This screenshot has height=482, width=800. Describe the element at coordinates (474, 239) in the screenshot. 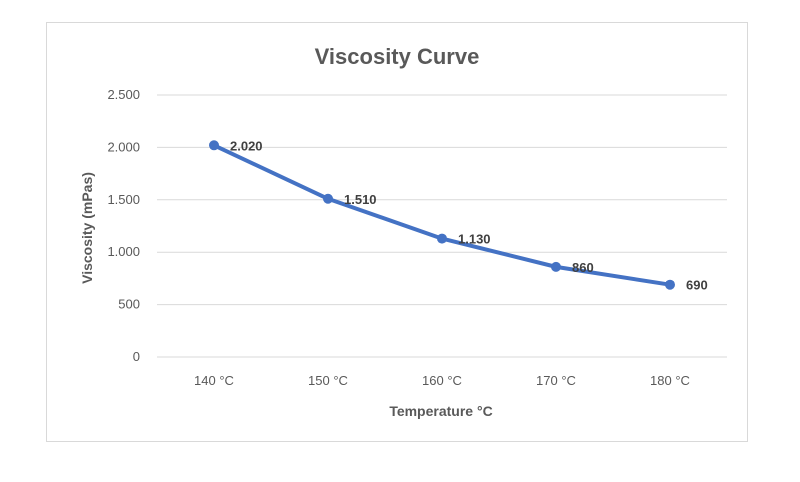

I see `data-label: 1.130` at that location.